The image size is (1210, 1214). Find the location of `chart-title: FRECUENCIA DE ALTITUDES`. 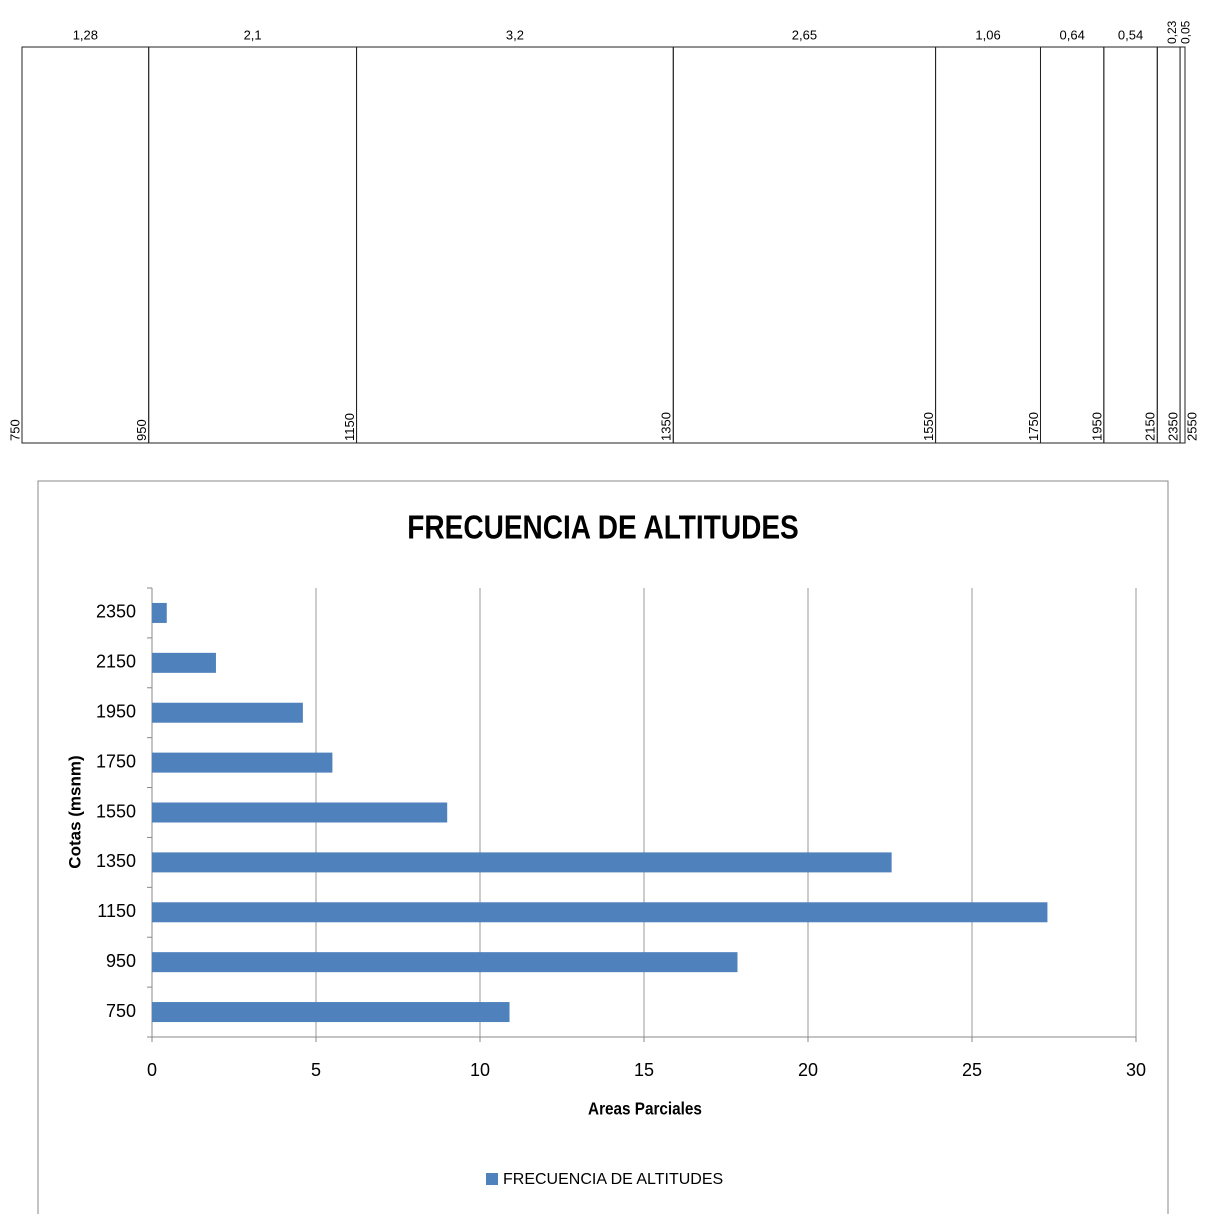

chart-title: FRECUENCIA DE ALTITUDES is located at coordinates (602, 528).